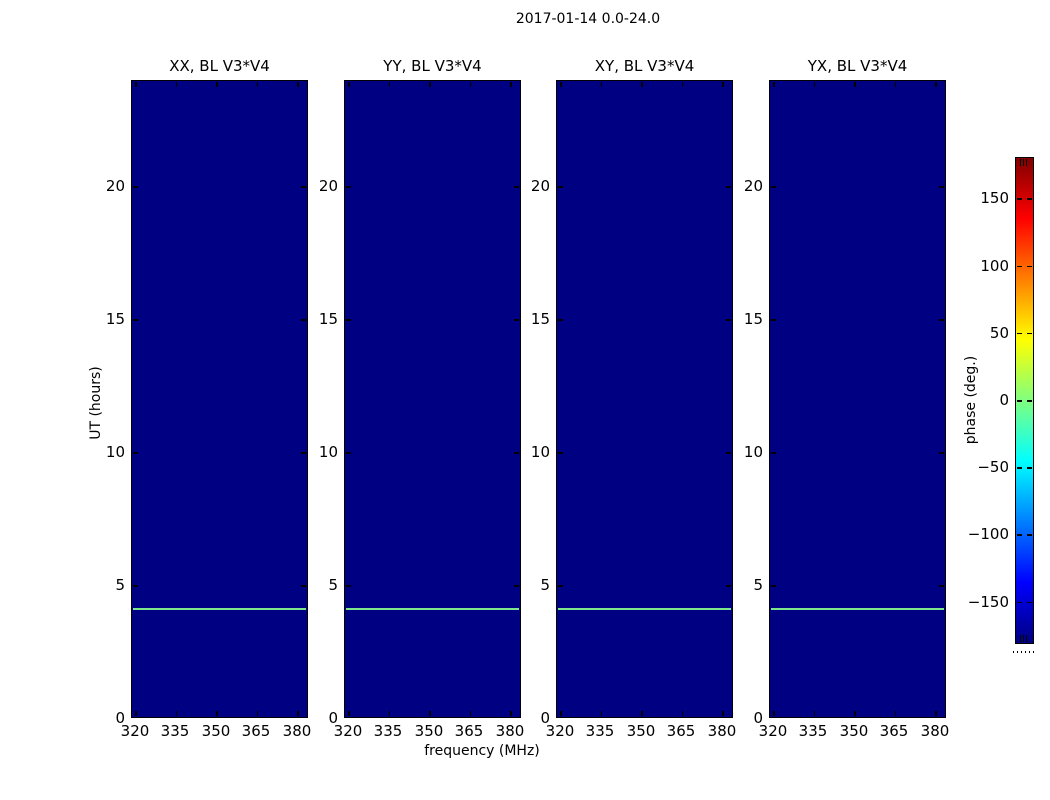 The width and height of the screenshot is (1050, 800). What do you see at coordinates (432, 66) in the screenshot?
I see `subplot-title: YY, BL V3*V4` at bounding box center [432, 66].